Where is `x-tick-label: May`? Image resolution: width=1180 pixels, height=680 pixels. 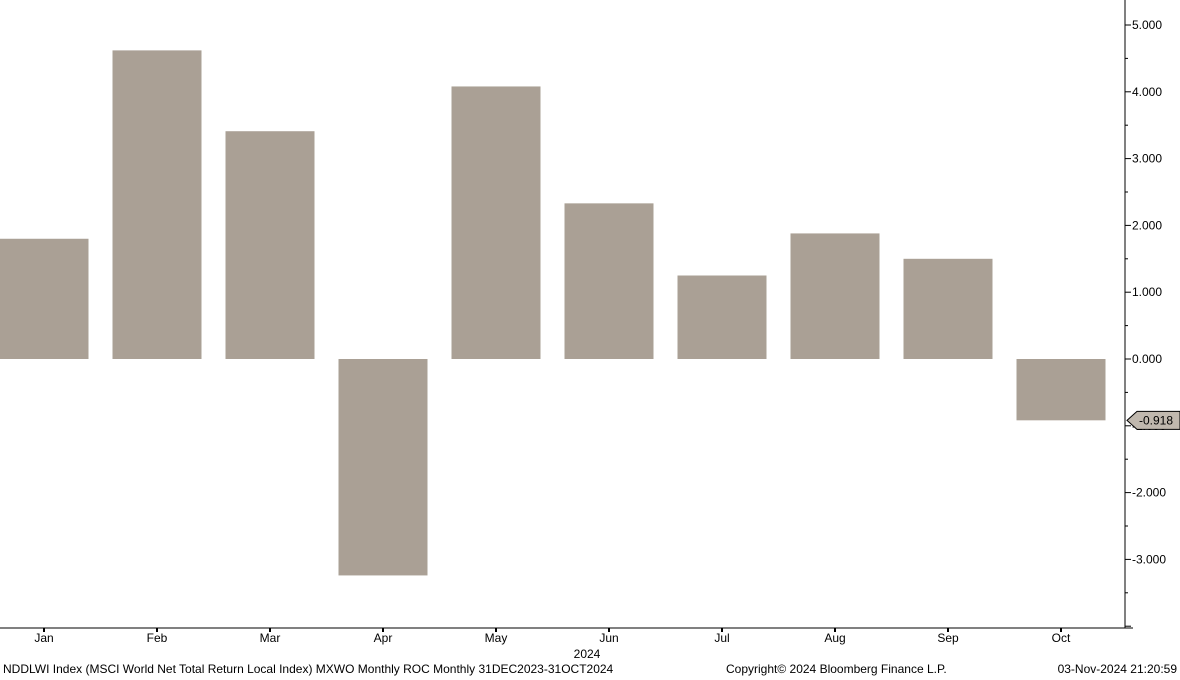
x-tick-label: May is located at coordinates (496, 638).